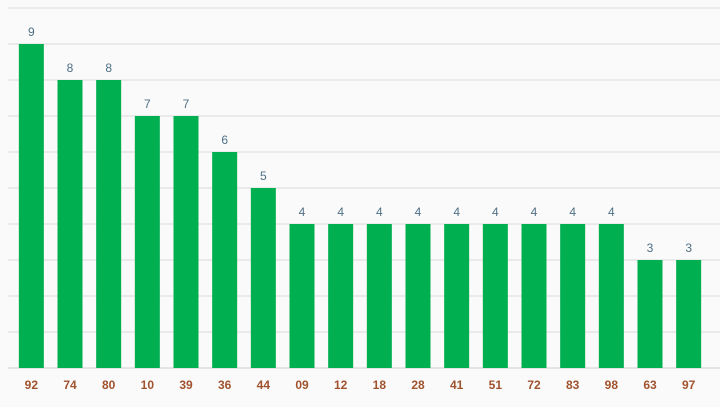 Image resolution: width=720 pixels, height=407 pixels. What do you see at coordinates (31, 32) in the screenshot?
I see `value-label-92: 9` at bounding box center [31, 32].